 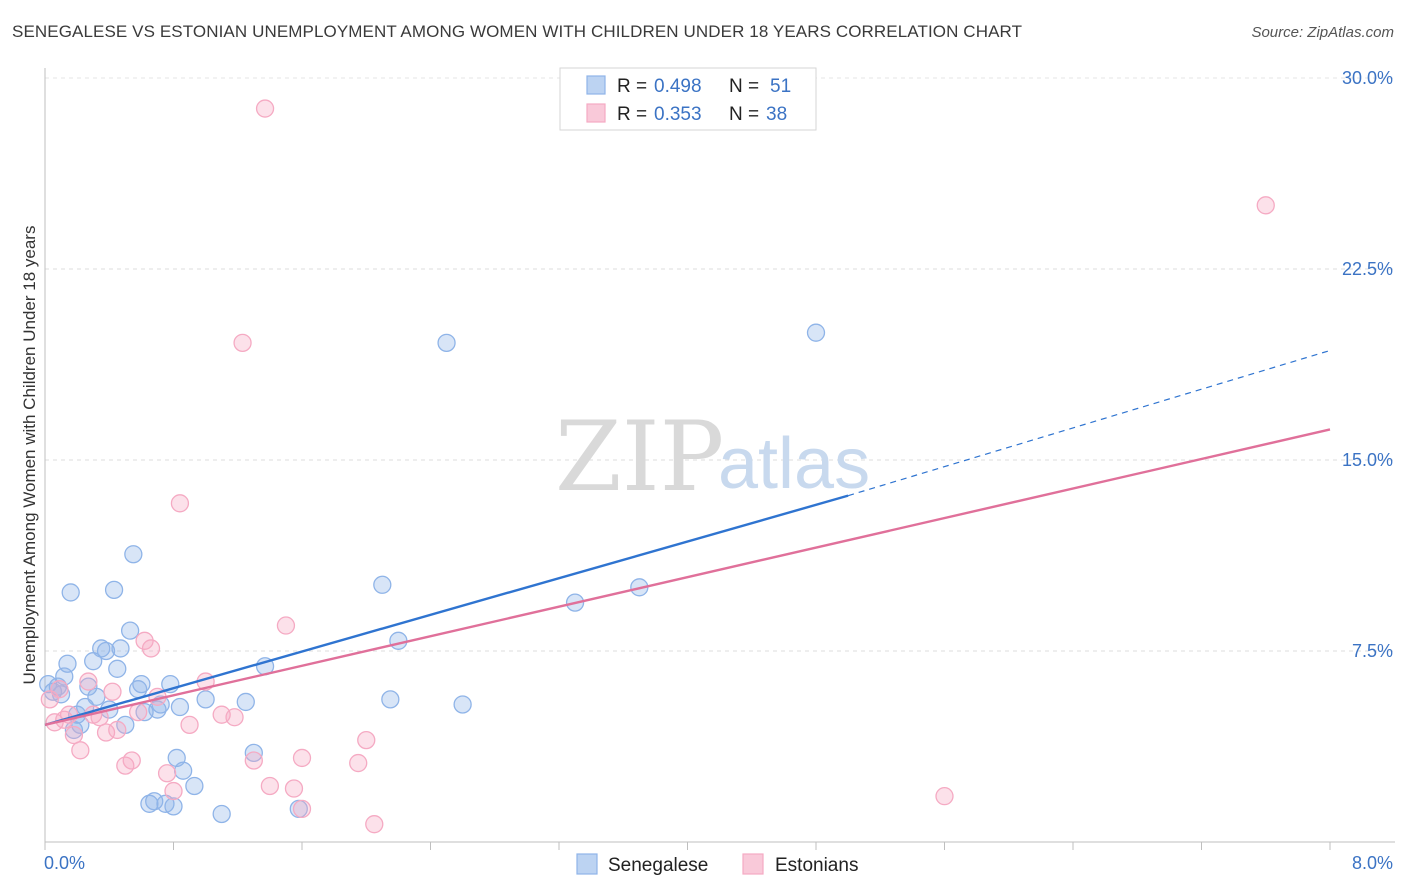 I want to click on legend-box: R = 0.498 N = 51 R = 0.353 N = 38, so click(x=688, y=99).